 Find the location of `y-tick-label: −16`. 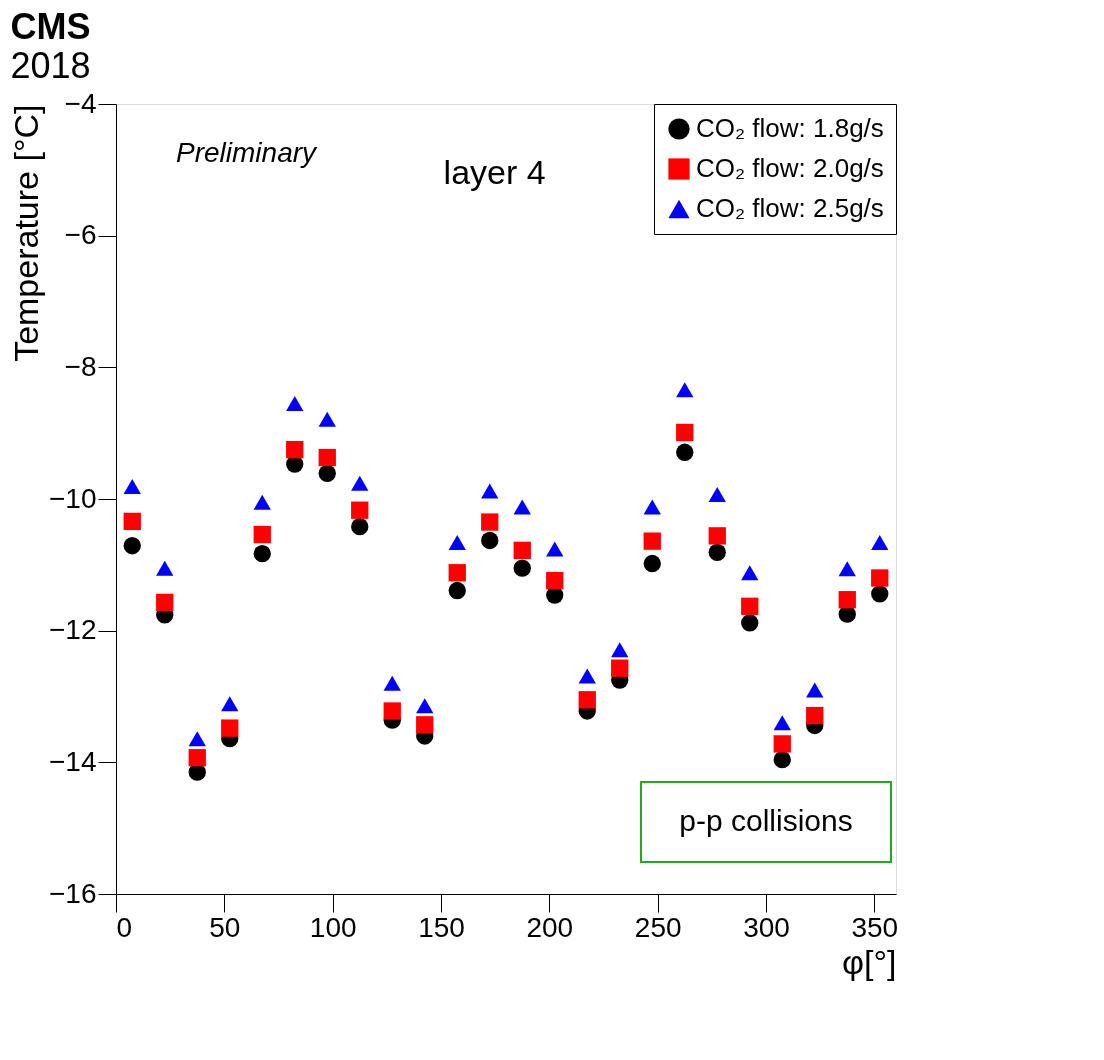

y-tick-label: −16 is located at coordinates (73, 893).